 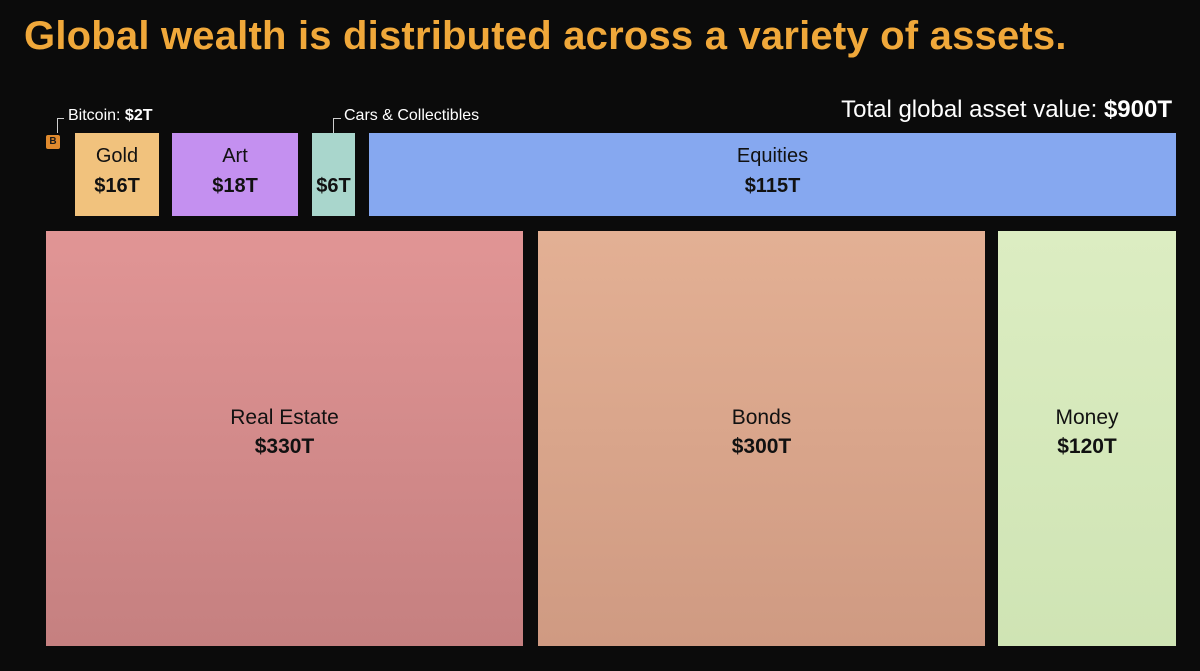 I want to click on tile-art, so click(x=235, y=174).